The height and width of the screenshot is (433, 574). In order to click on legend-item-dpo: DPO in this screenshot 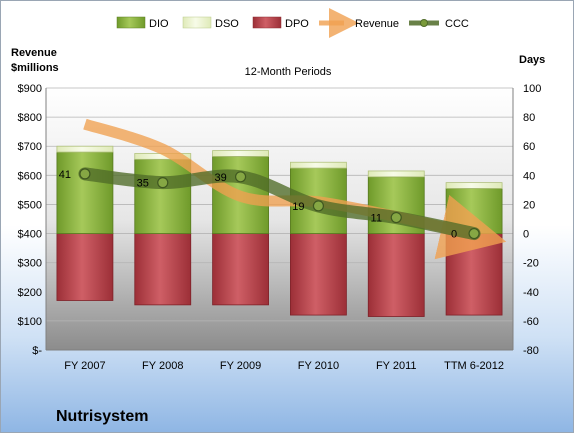, I will do `click(280, 23)`.